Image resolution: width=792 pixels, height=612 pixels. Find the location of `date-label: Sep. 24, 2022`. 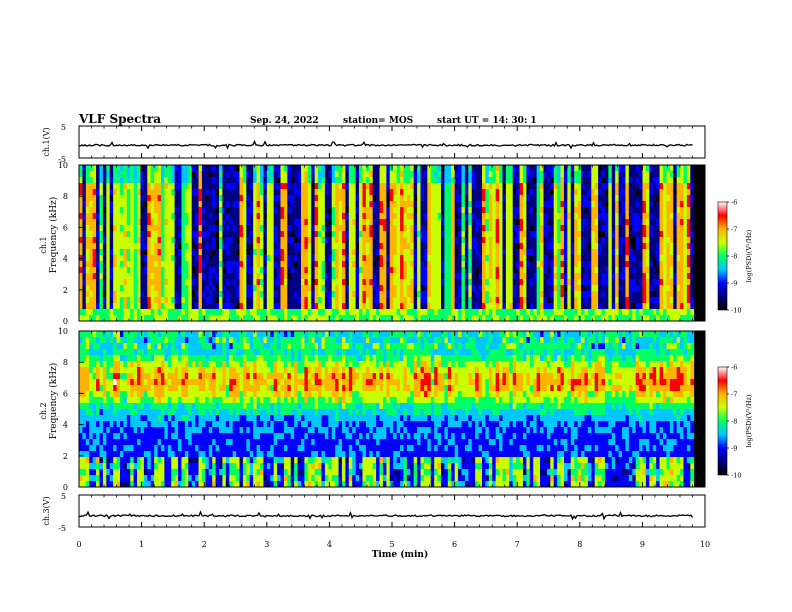

date-label: Sep. 24, 2022 is located at coordinates (284, 121).